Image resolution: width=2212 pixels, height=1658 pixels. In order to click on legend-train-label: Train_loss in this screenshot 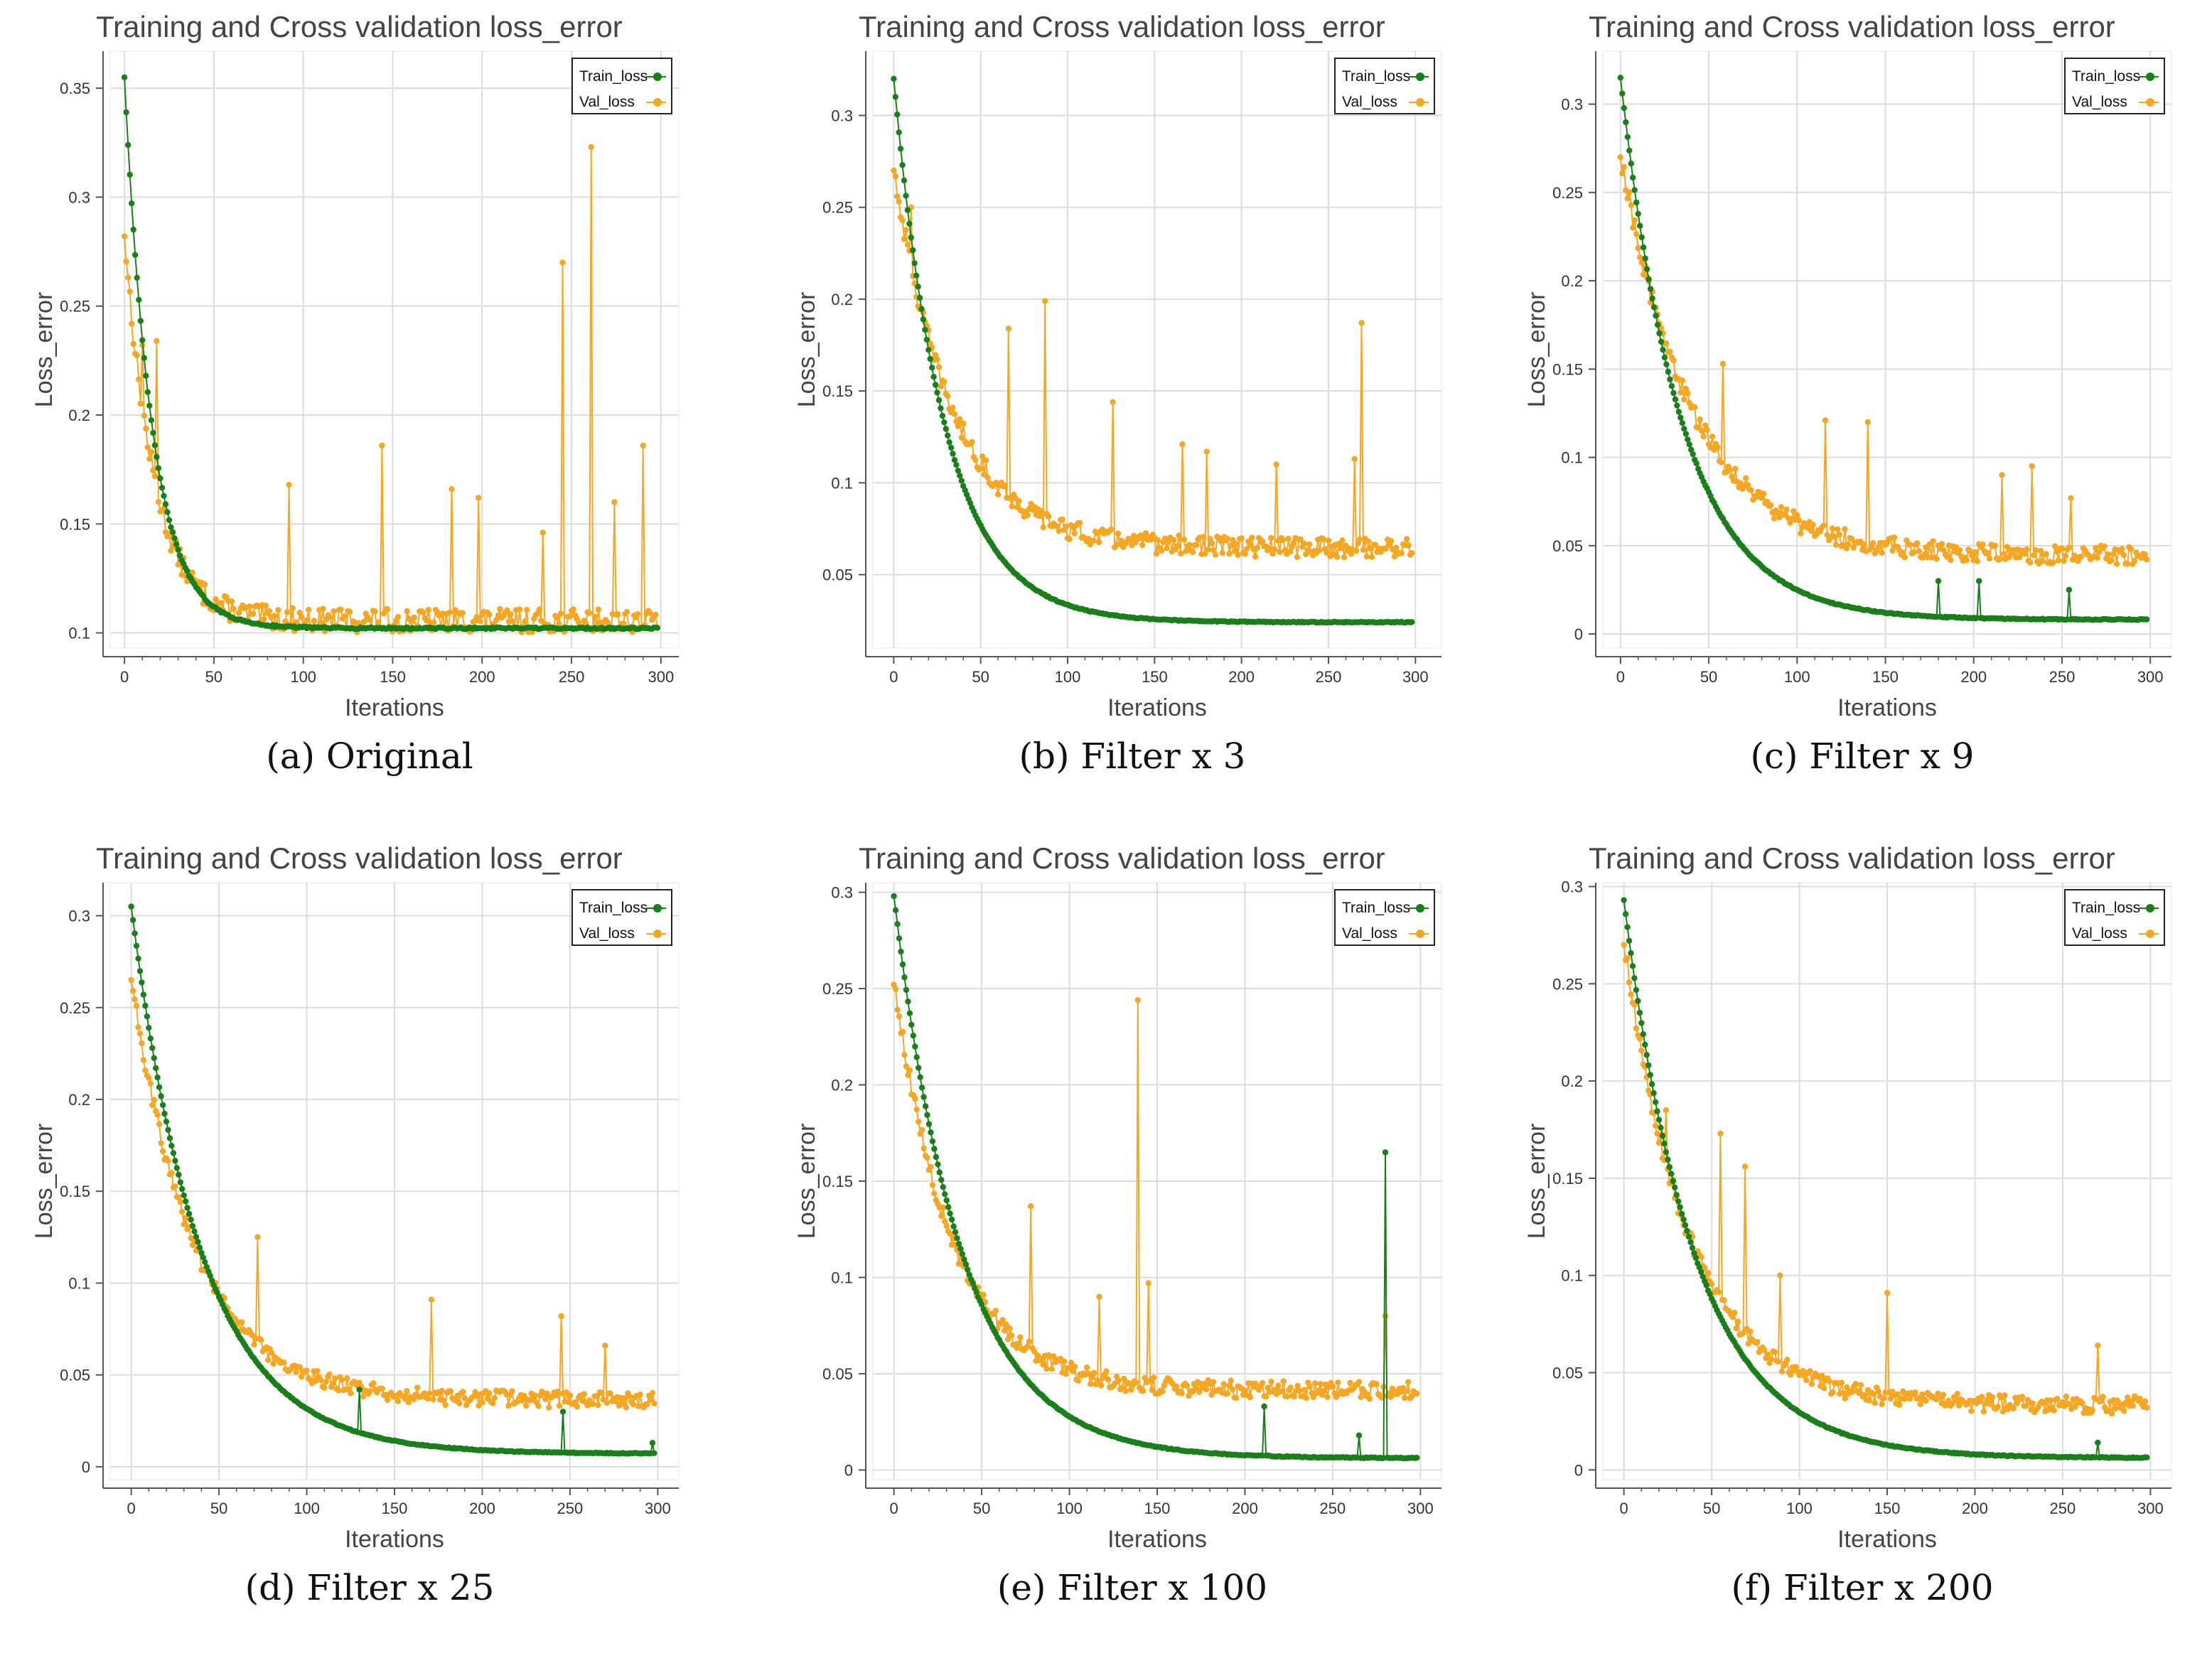, I will do `click(1376, 77)`.